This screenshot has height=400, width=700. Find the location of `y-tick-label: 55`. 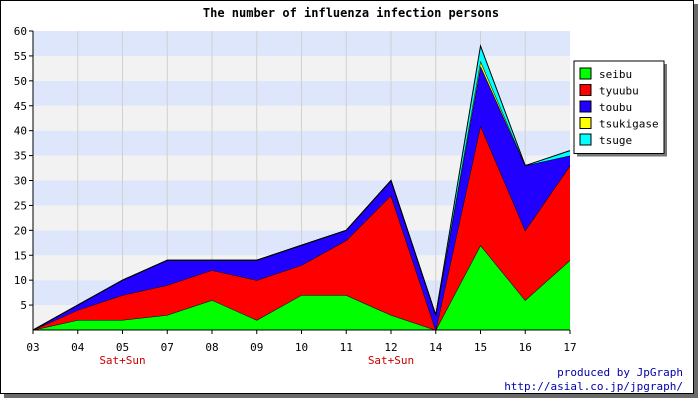

y-tick-label: 55 is located at coordinates (20, 56).